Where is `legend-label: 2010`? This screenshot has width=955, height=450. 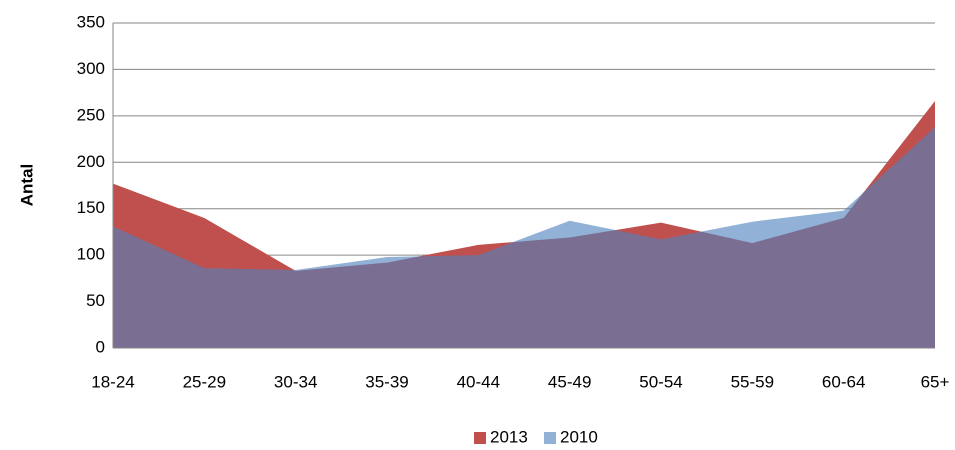
legend-label: 2010 is located at coordinates (579, 436).